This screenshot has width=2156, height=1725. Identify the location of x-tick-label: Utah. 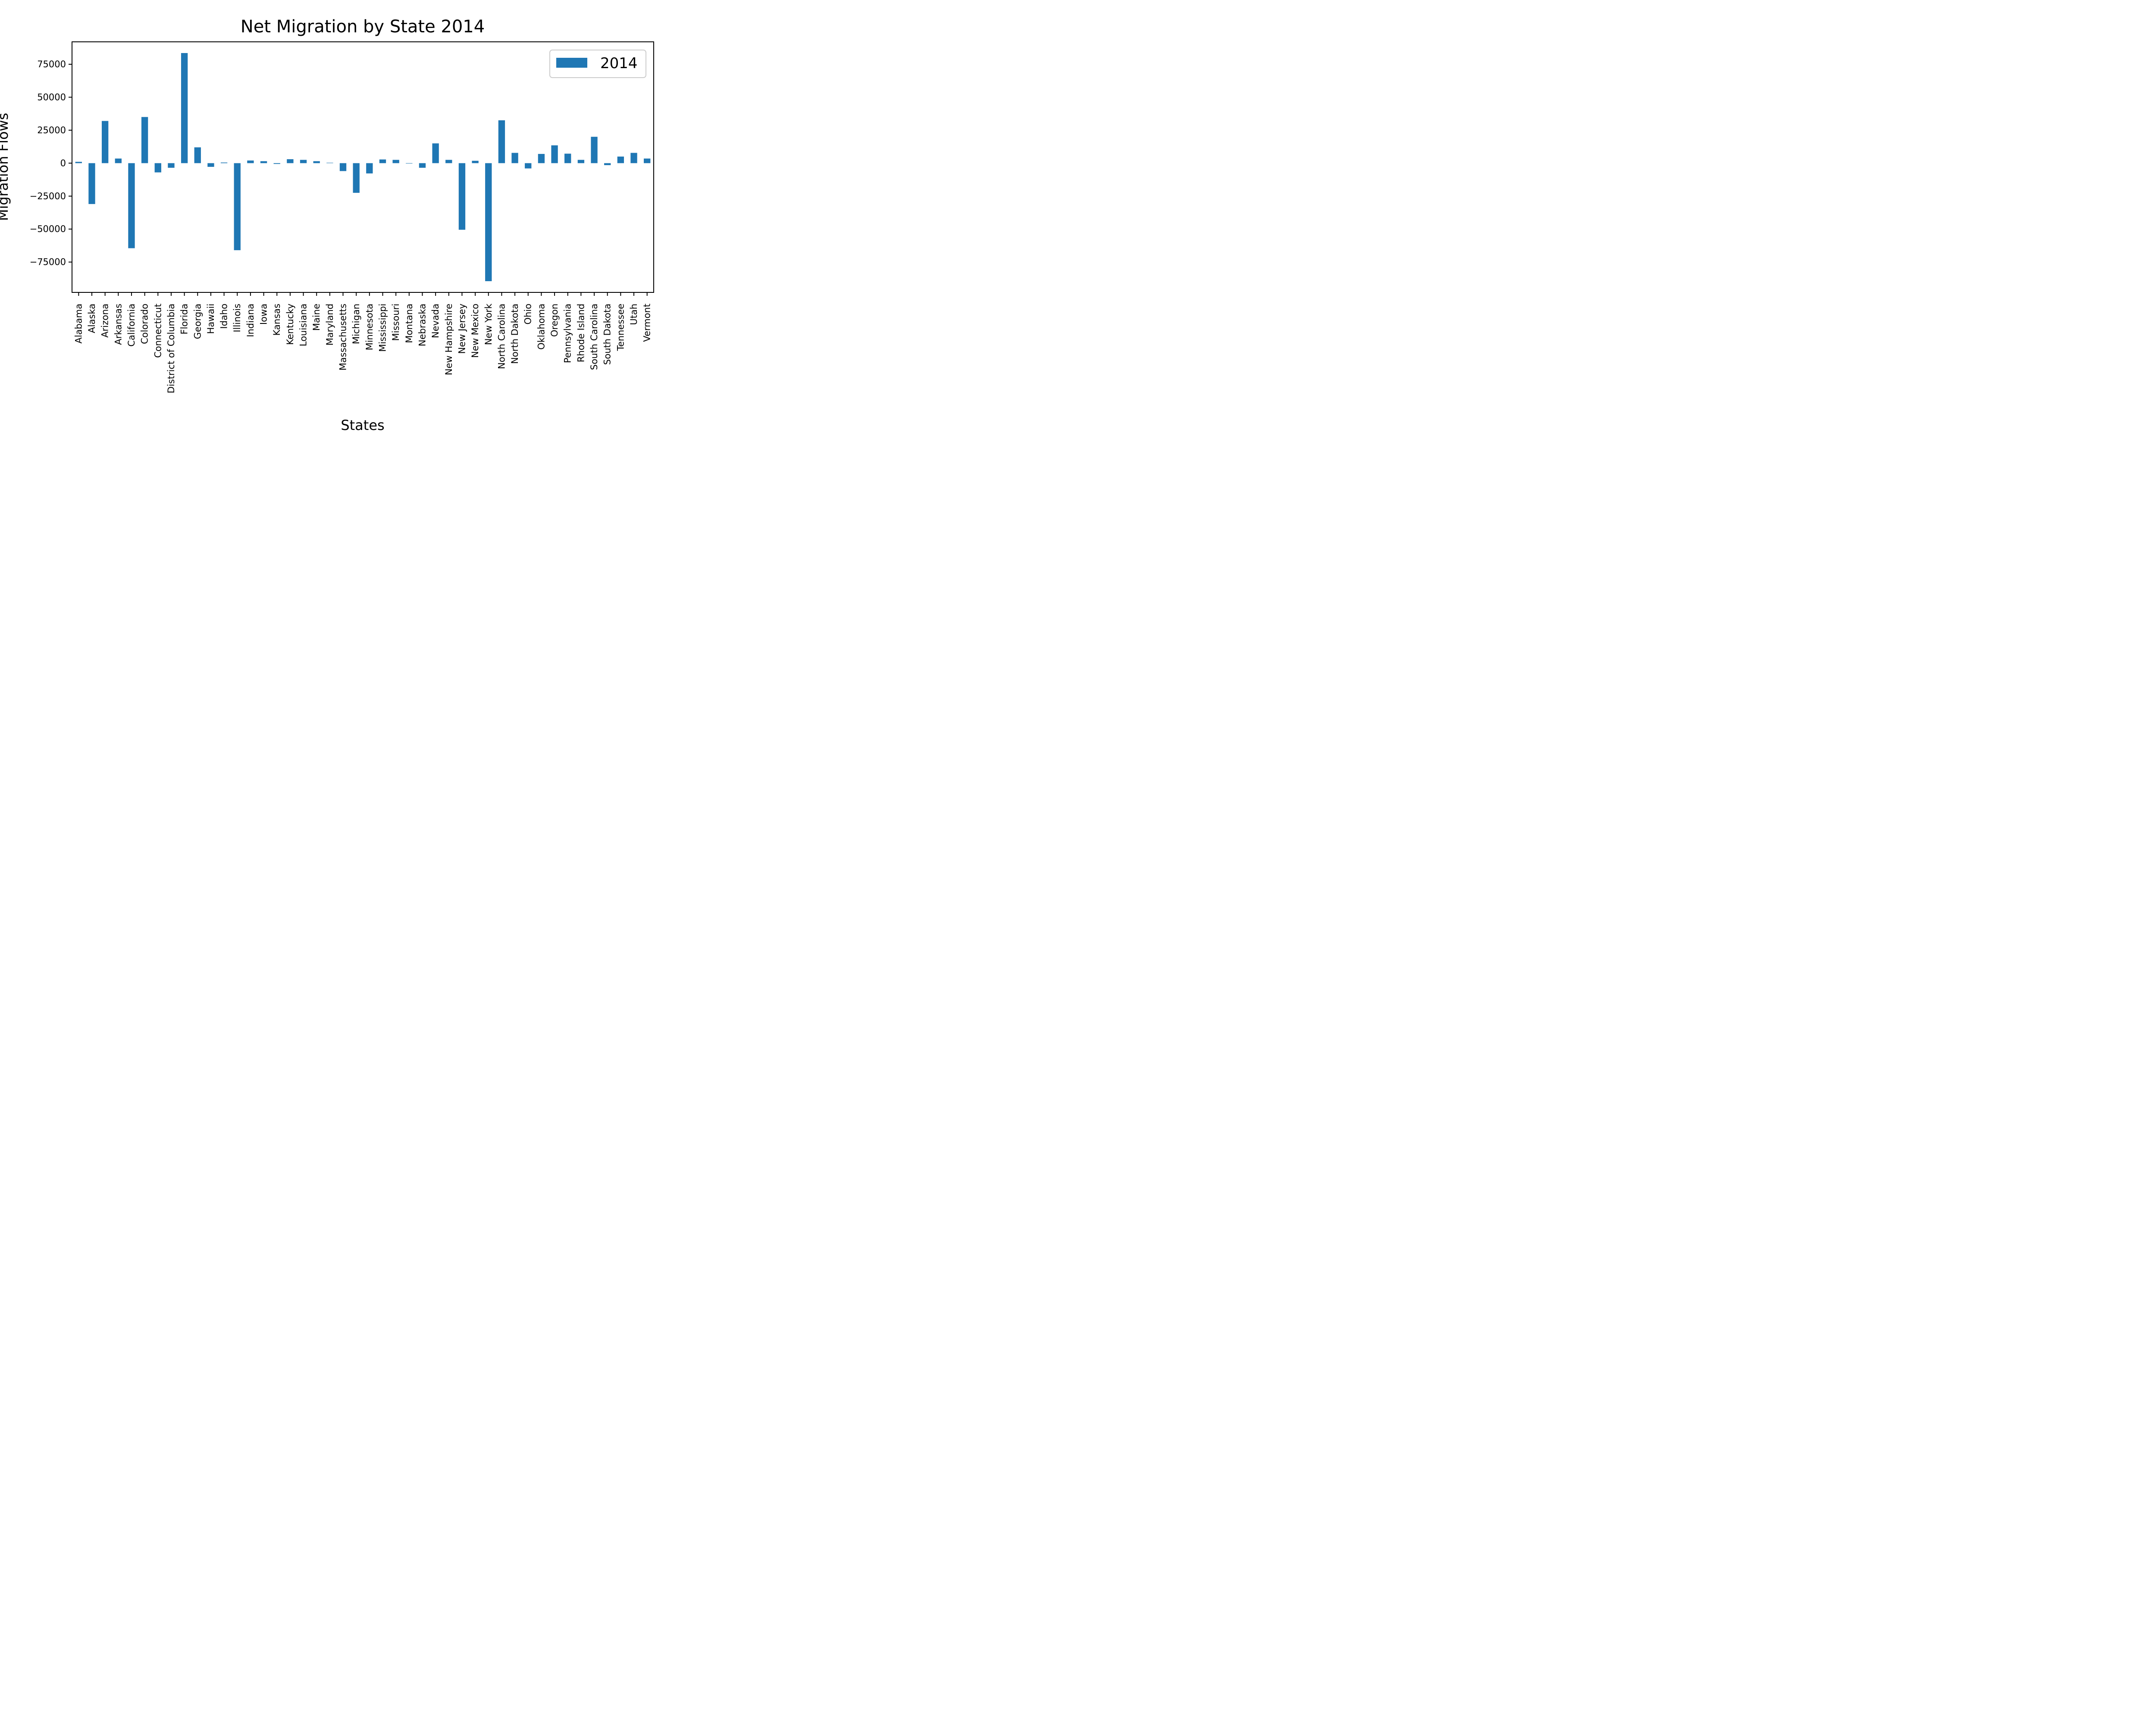
(634, 315).